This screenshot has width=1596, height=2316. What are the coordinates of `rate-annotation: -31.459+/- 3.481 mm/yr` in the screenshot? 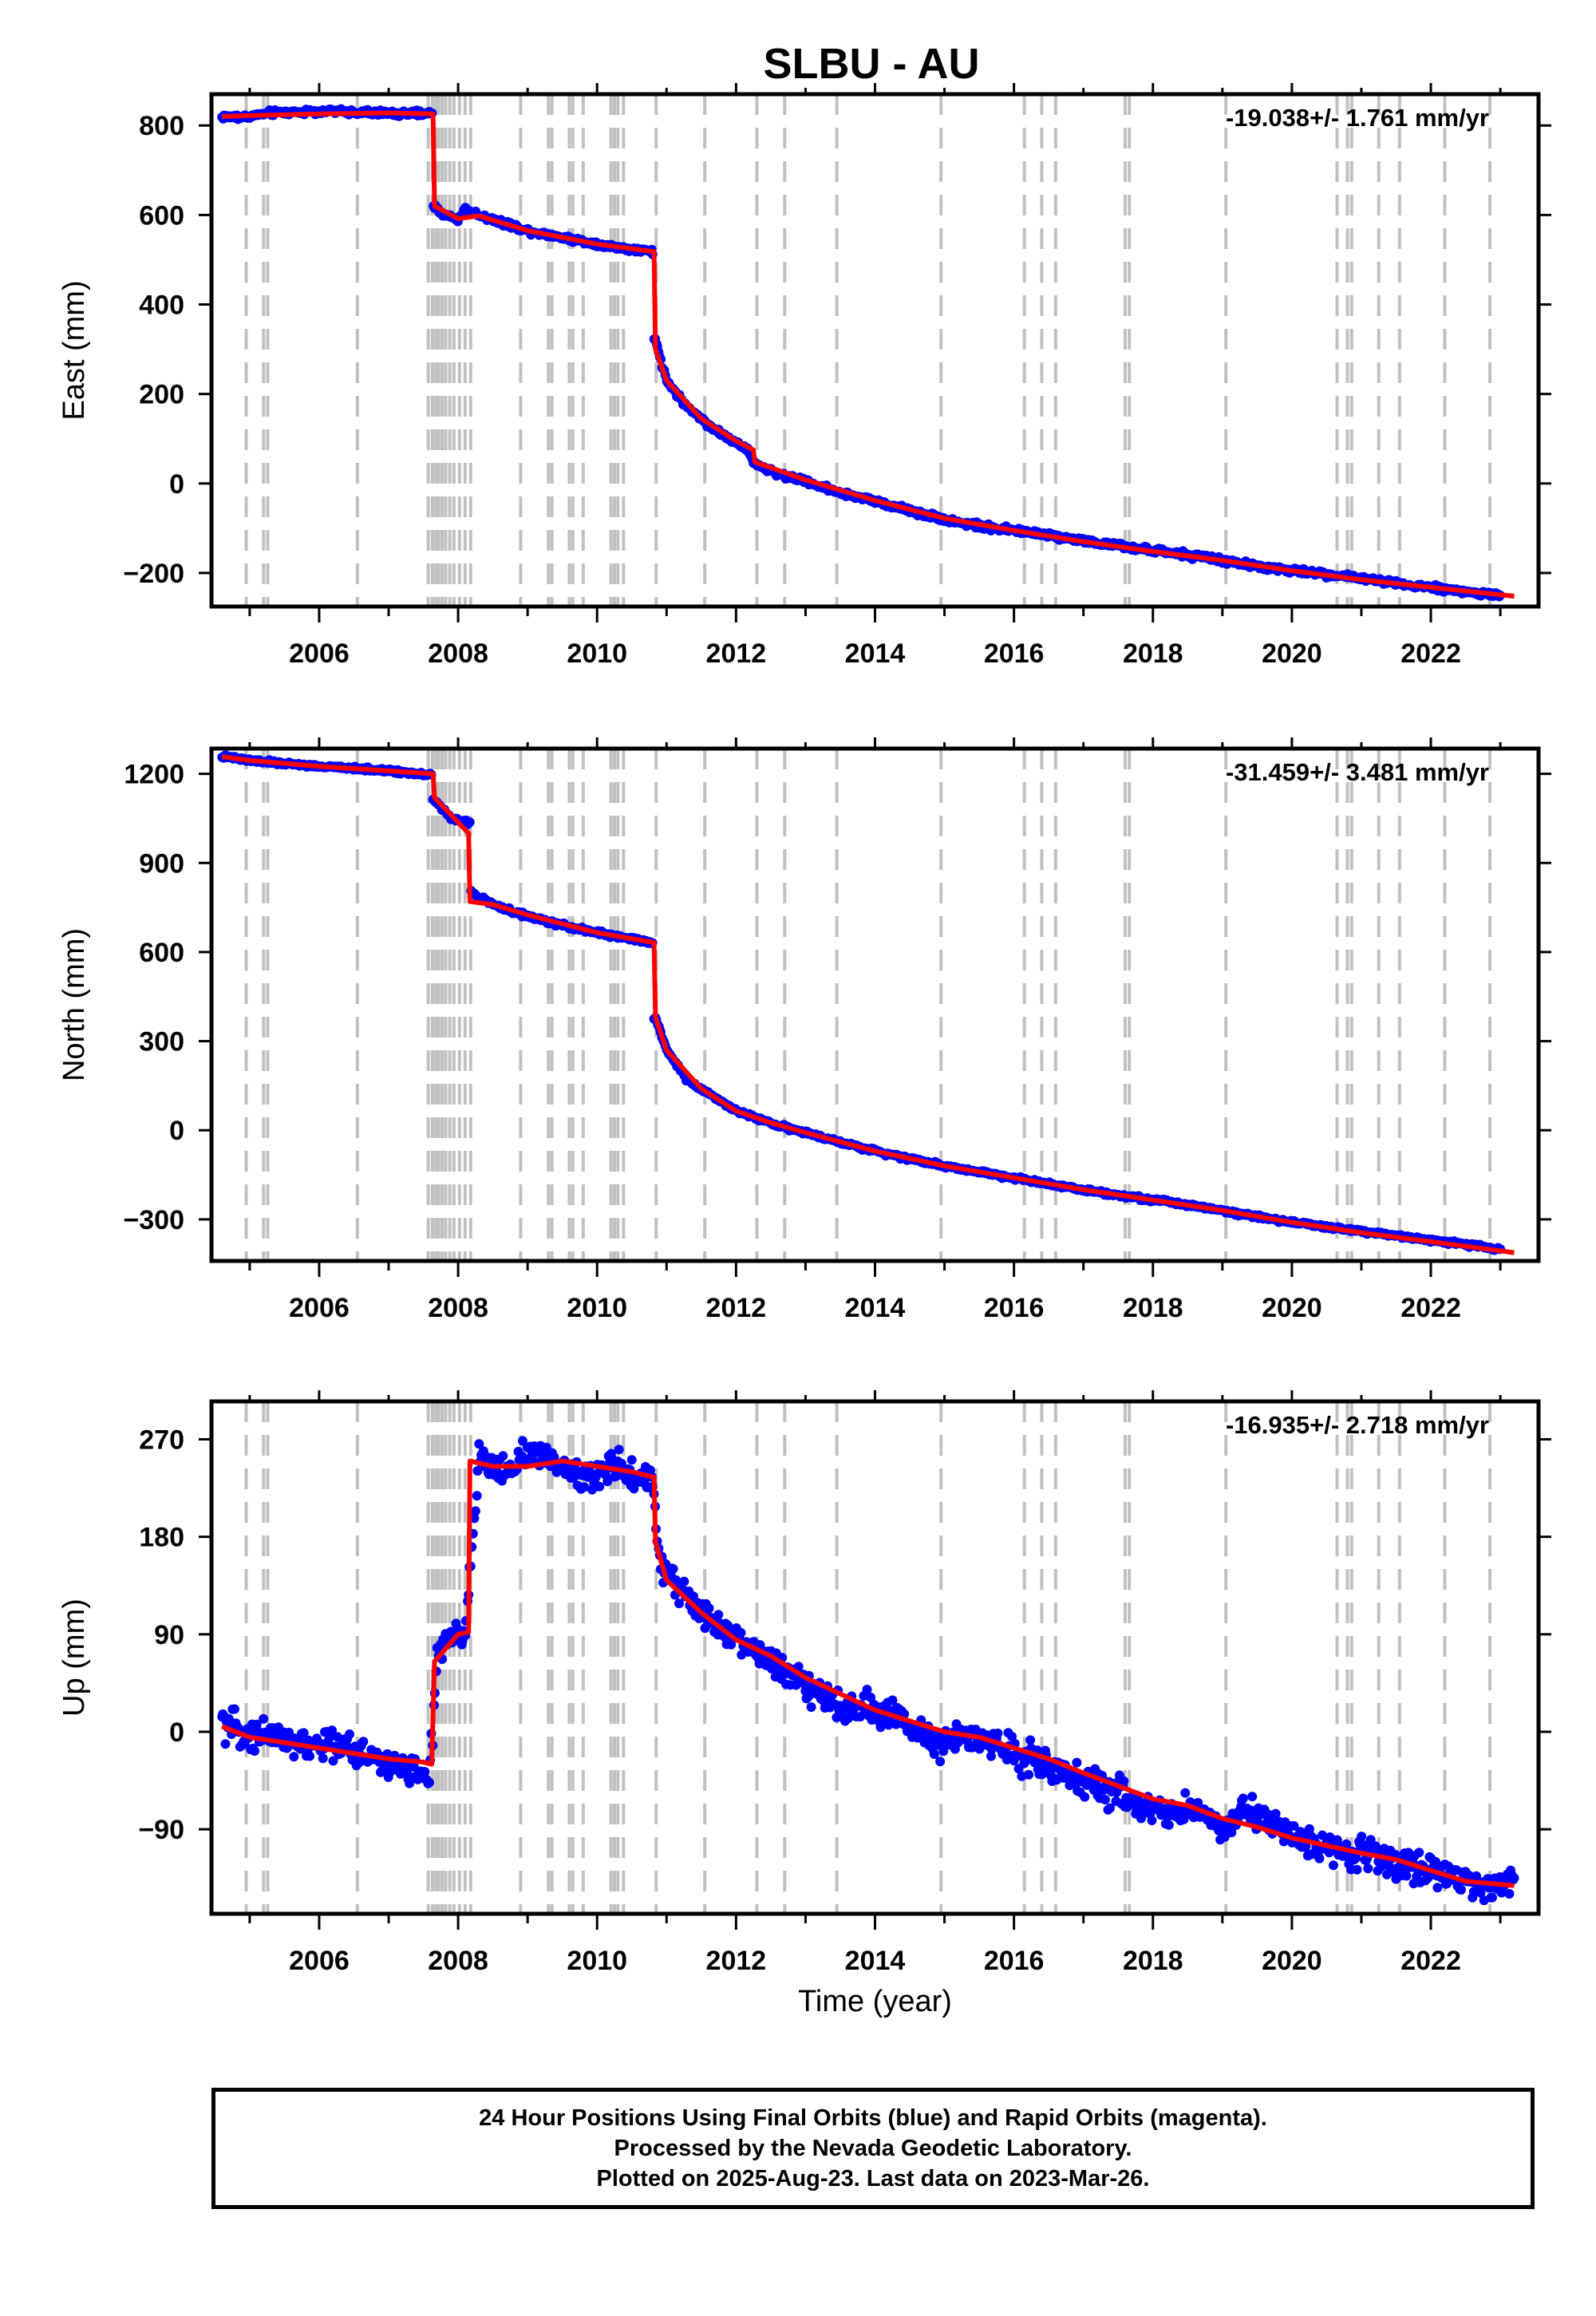 It's located at (1357, 772).